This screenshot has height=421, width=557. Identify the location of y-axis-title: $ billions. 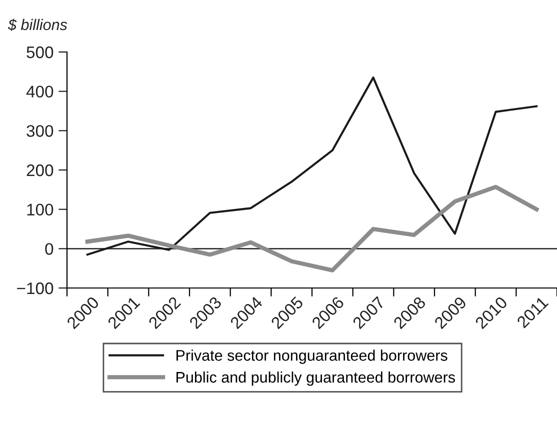
(38, 25).